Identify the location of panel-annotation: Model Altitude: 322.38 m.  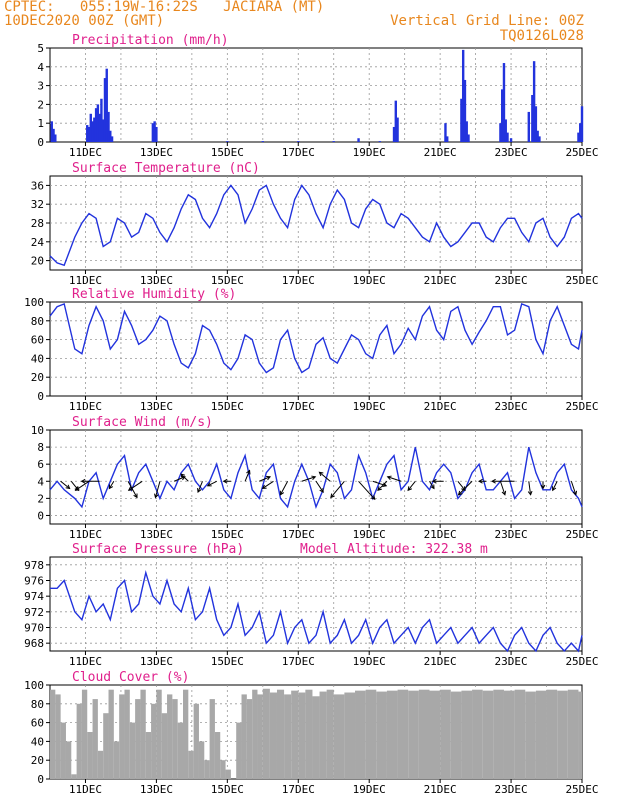
(394, 549).